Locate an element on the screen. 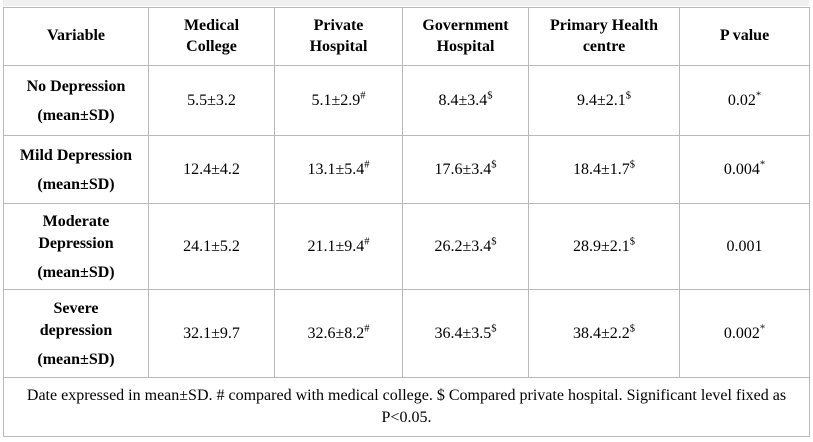 The image size is (813, 442). column-header-variable: Variable is located at coordinates (76, 36).